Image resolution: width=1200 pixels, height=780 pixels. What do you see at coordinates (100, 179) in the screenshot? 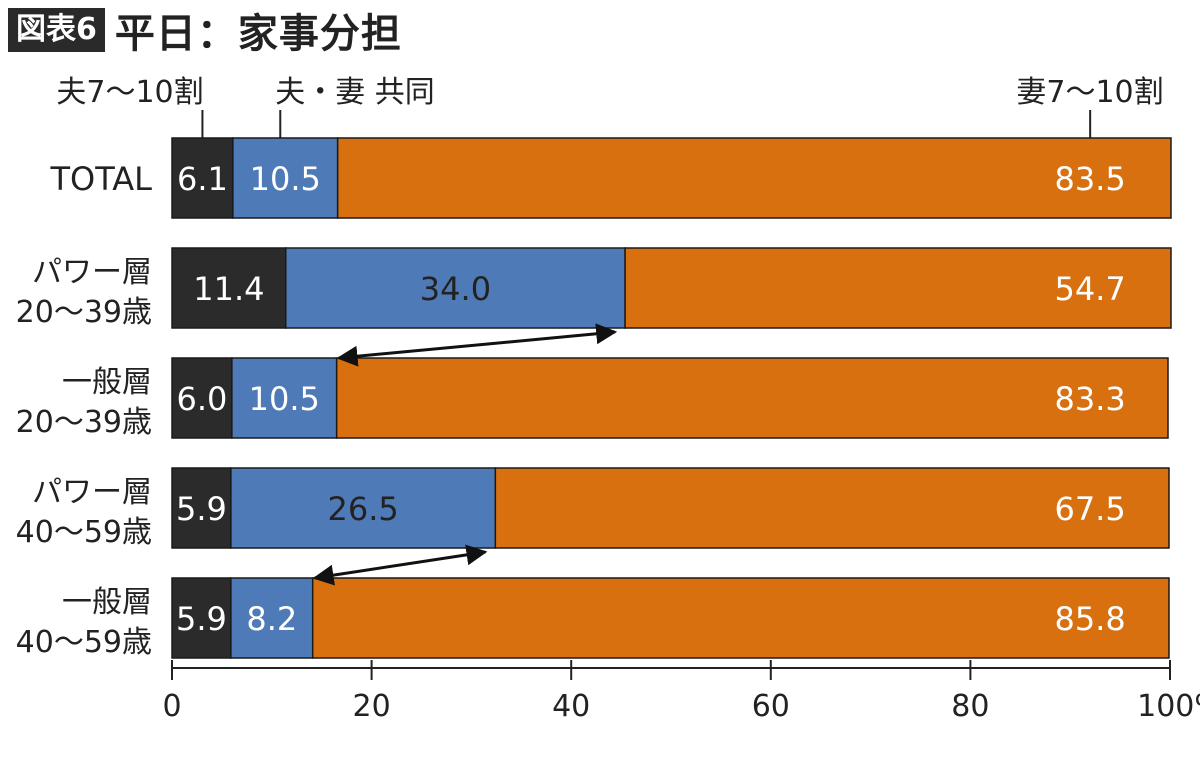
I see `category-label: TOTAL` at bounding box center [100, 179].